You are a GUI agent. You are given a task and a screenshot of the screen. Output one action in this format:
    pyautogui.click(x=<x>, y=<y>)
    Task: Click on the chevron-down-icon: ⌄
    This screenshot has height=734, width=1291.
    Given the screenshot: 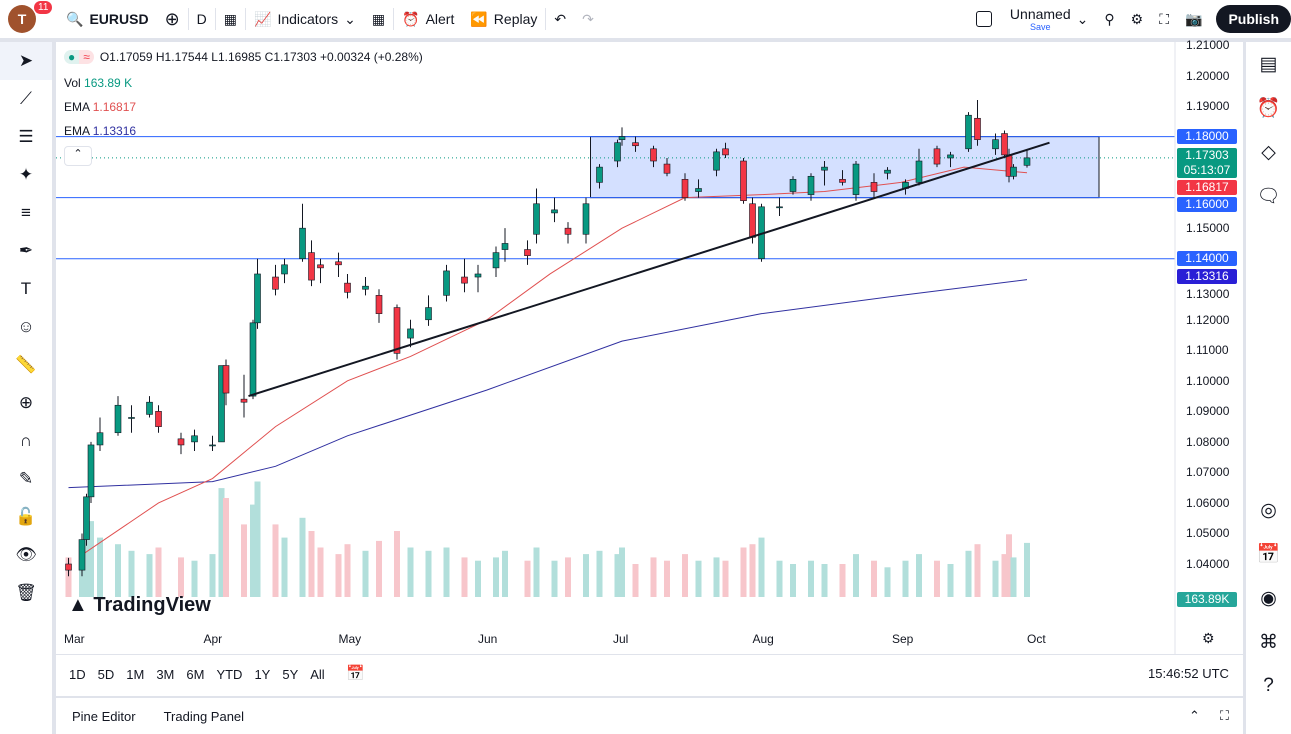 What is the action you would take?
    pyautogui.click(x=1082, y=18)
    